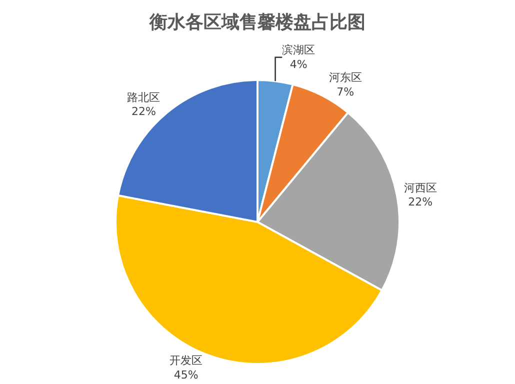  Describe the element at coordinates (299, 64) in the screenshot. I see `data-label: 4%` at that location.